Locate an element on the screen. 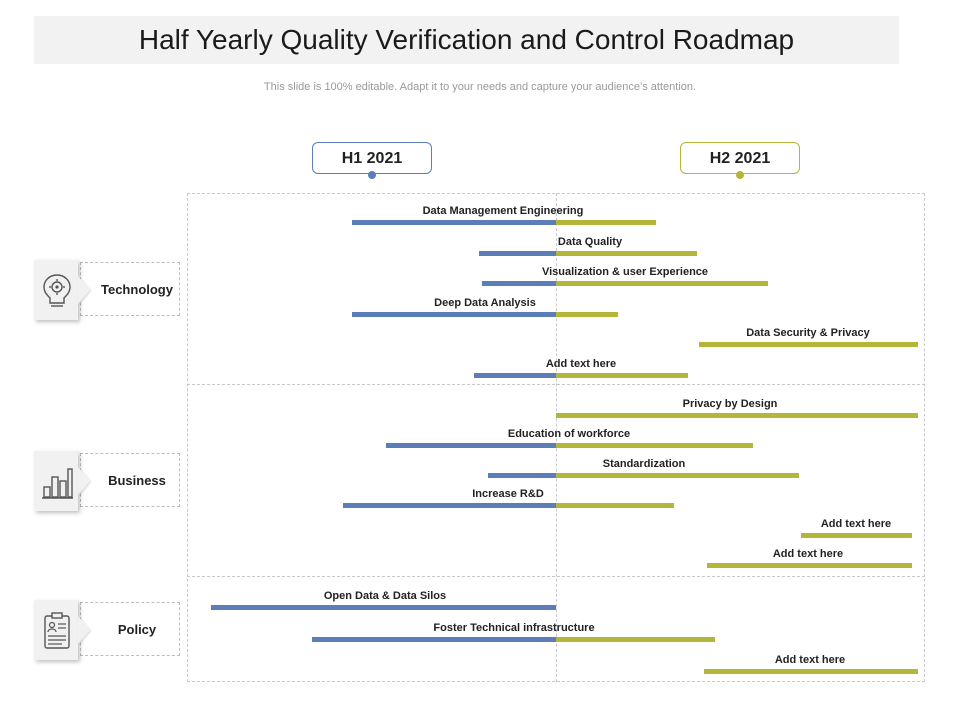  period-h1-marker is located at coordinates (372, 175).